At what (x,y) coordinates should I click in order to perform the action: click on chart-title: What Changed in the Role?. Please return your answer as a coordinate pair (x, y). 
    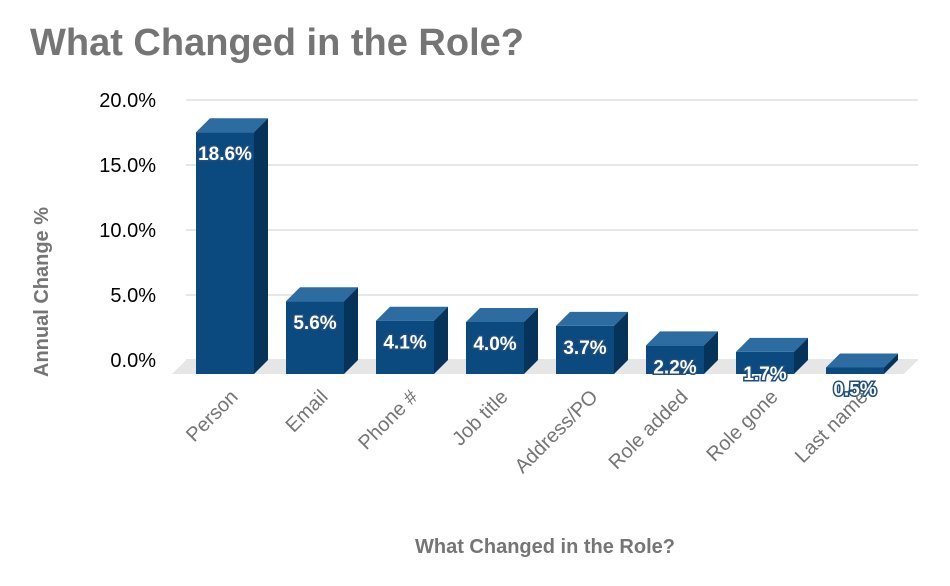
    Looking at the image, I should click on (277, 43).